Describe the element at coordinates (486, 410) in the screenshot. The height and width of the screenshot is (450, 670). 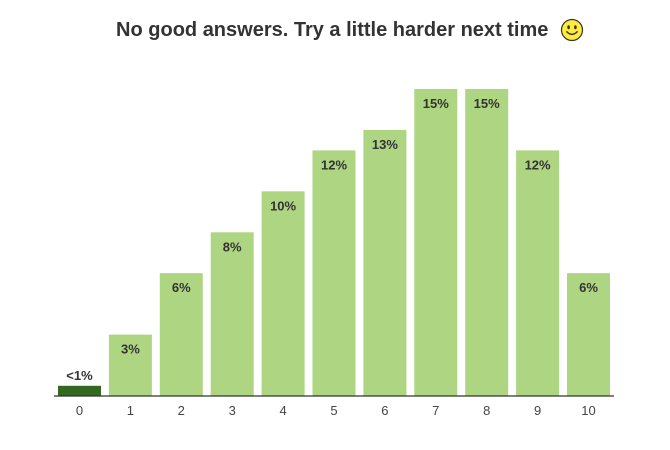
I see `x-tick-label-8: 8` at that location.